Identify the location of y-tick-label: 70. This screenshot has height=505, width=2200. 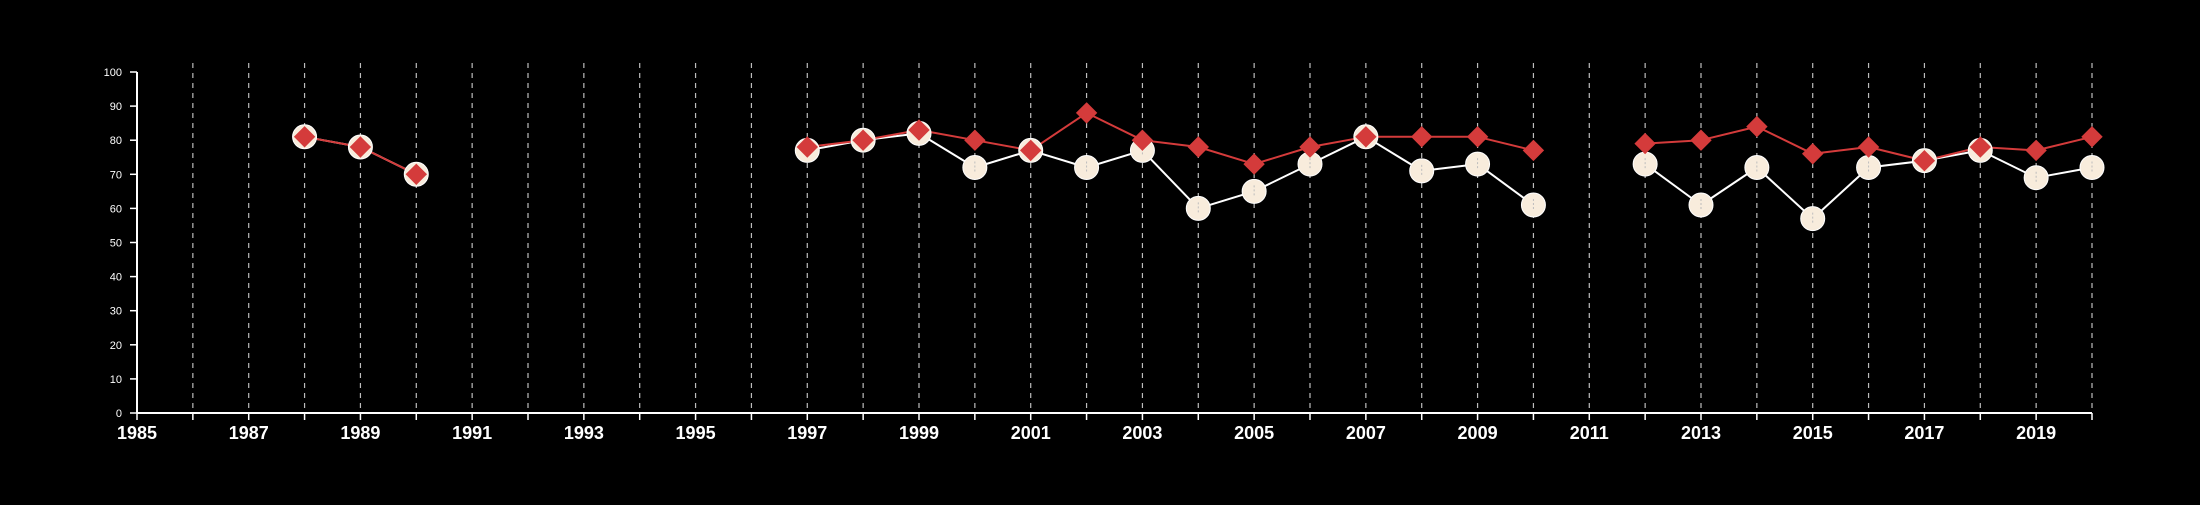
(116, 175).